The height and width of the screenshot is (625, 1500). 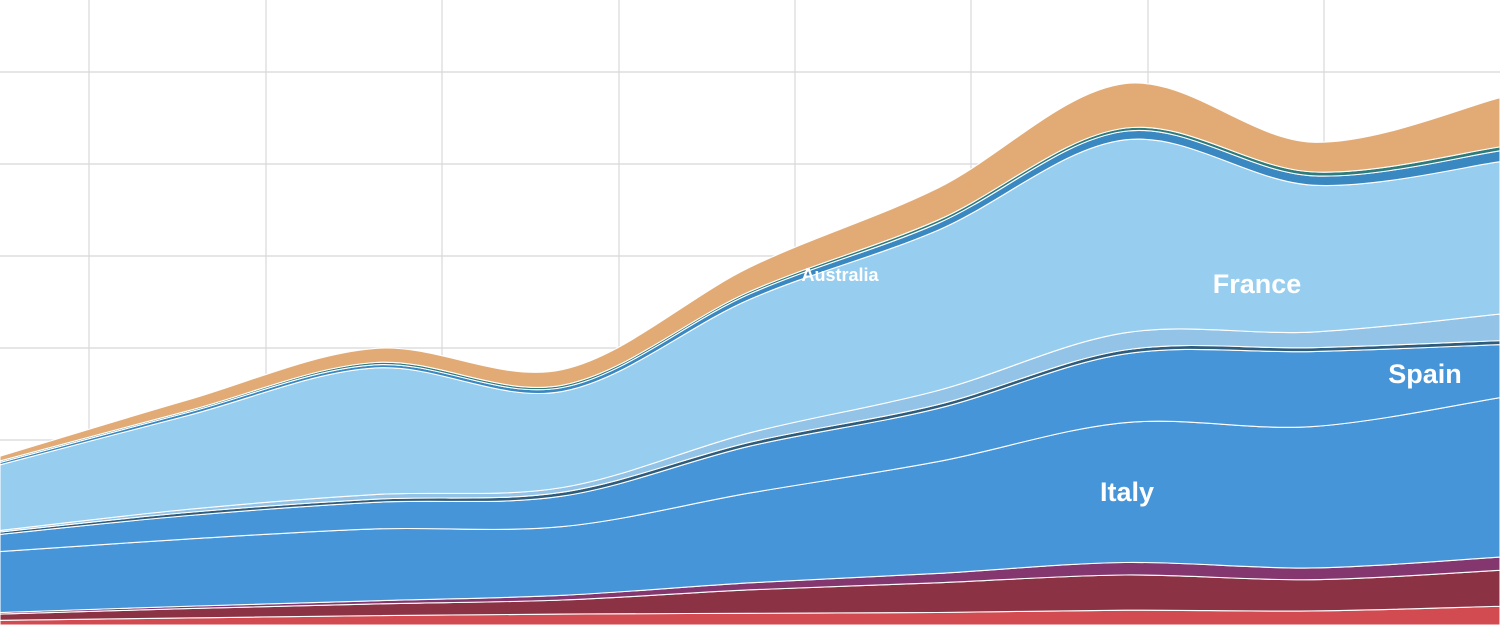 I want to click on annotation-australia: Australia, so click(x=840, y=275).